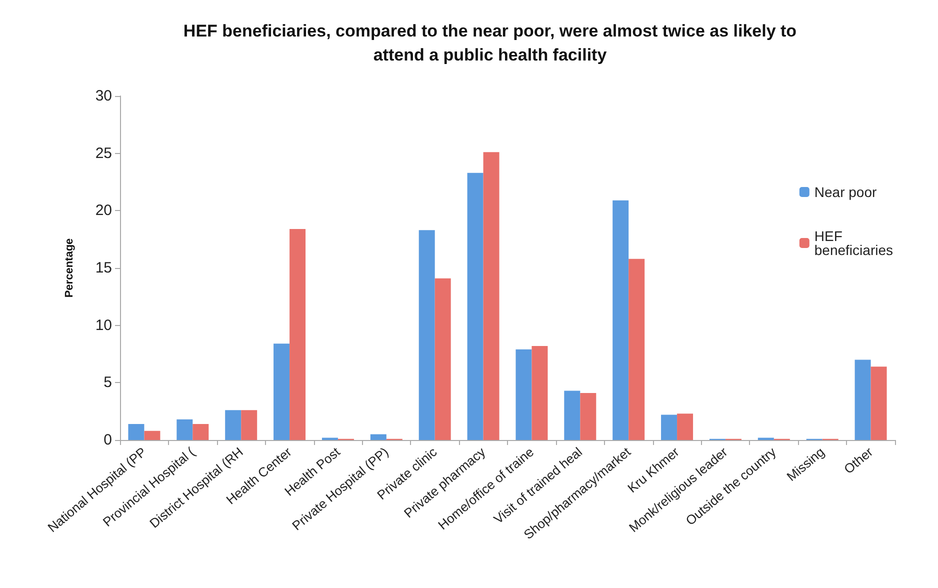 Image resolution: width=938 pixels, height=588 pixels. Describe the element at coordinates (490, 43) in the screenshot. I see `chart-title: HEF beneficiaries, compared to the near poor, were almost twice as likely to attend a public health facility` at that location.